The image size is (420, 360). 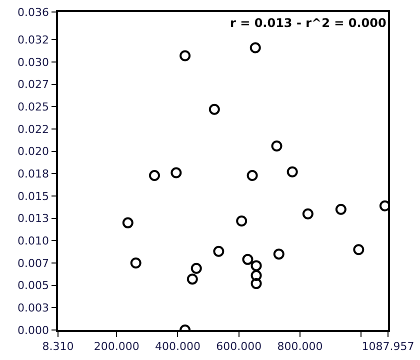 What do you see at coordinates (388, 346) in the screenshot?
I see `x-tick-label: 1087.957` at bounding box center [388, 346].